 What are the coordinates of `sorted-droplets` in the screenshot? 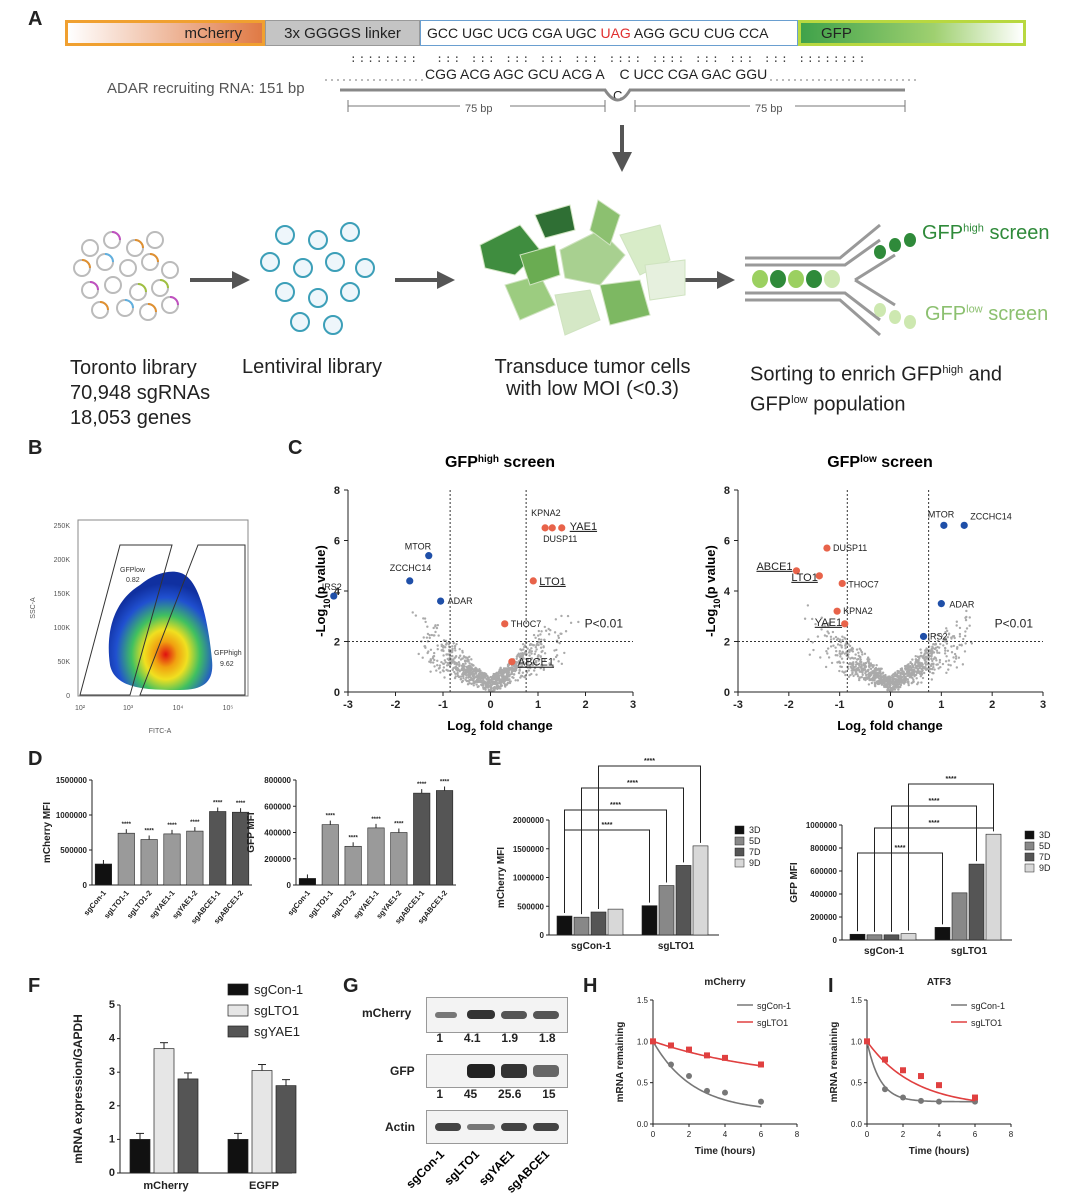 It's located at (834, 281).